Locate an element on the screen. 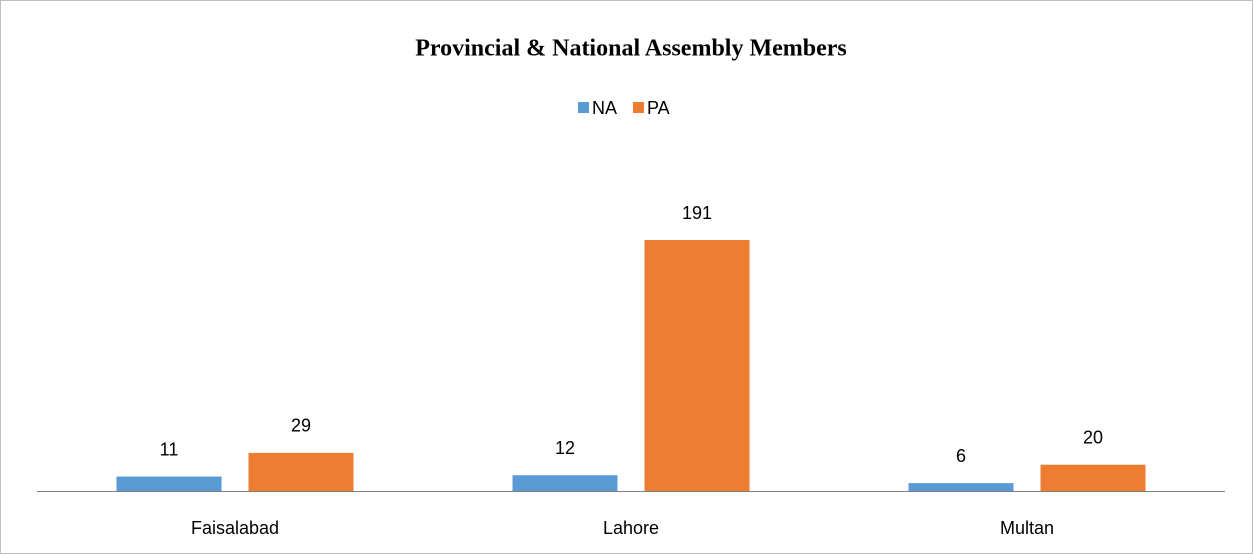  x-tick-label: Multan is located at coordinates (1027, 528).